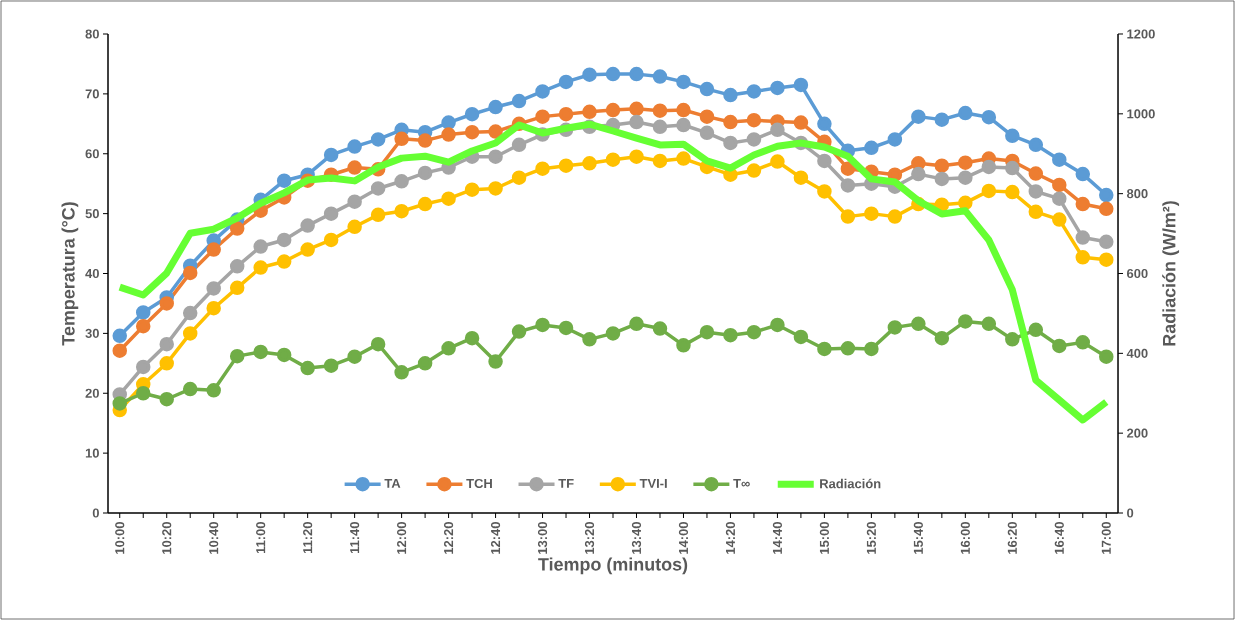 The width and height of the screenshot is (1235, 620). Describe the element at coordinates (589, 538) in the screenshot. I see `x-tick-label: 13:20` at that location.